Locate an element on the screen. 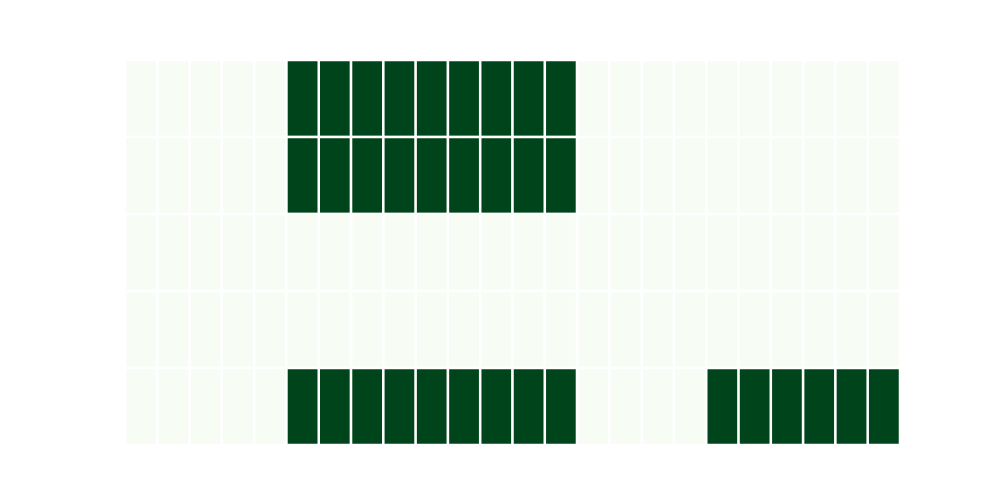 Image resolution: width=1000 pixels, height=500 pixels. heatmap-cell-r2-c10 is located at coordinates (464, 252).